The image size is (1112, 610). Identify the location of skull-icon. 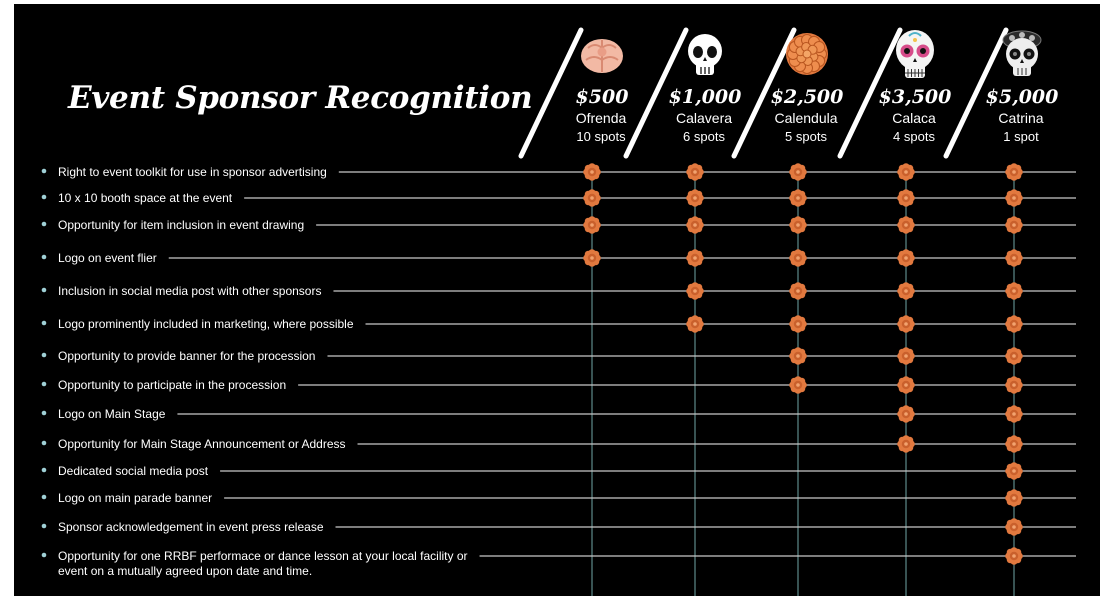
(705, 54).